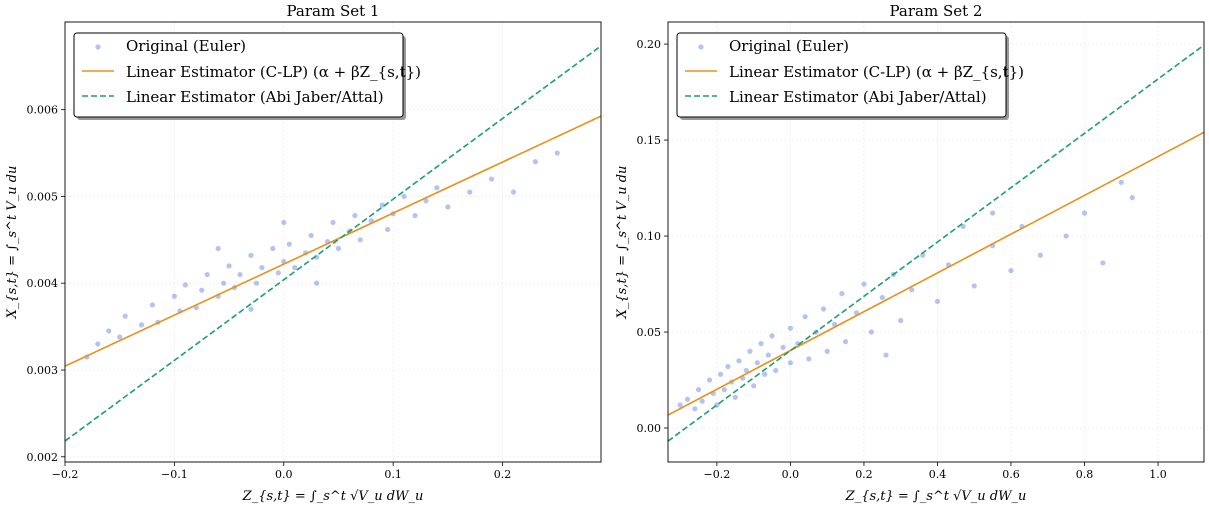 The width and height of the screenshot is (1209, 511). I want to click on y-tick-label: 0.004, so click(43, 283).